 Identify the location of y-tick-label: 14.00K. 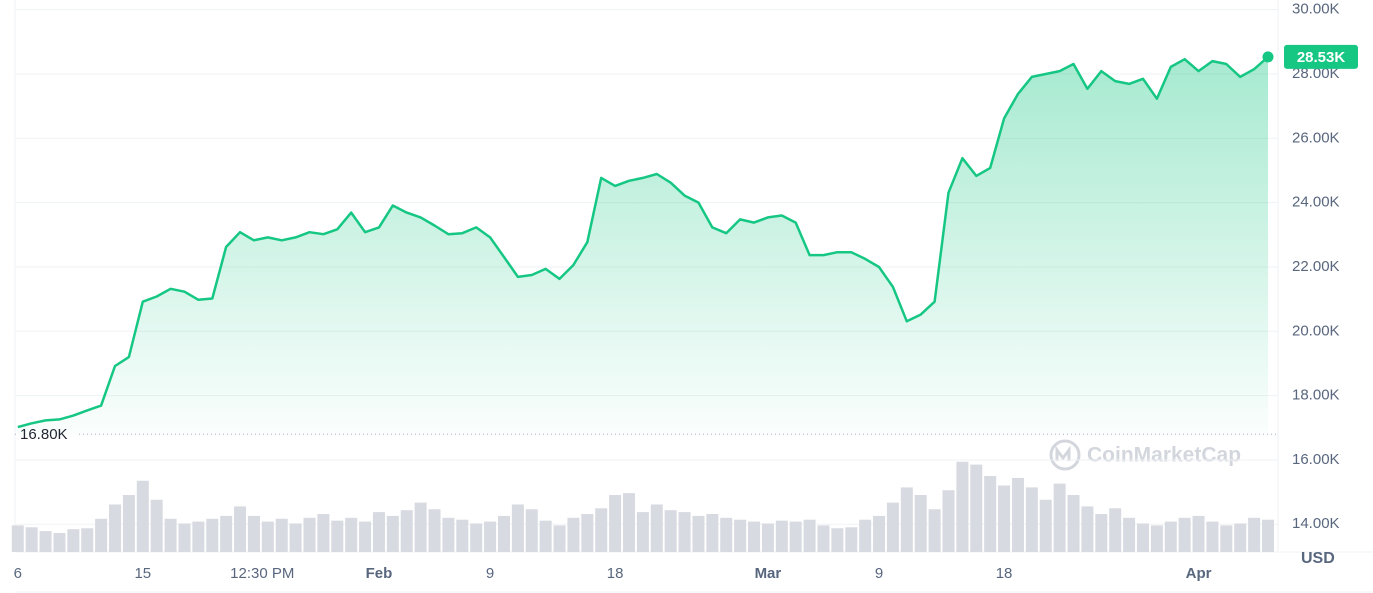
(1316, 523).